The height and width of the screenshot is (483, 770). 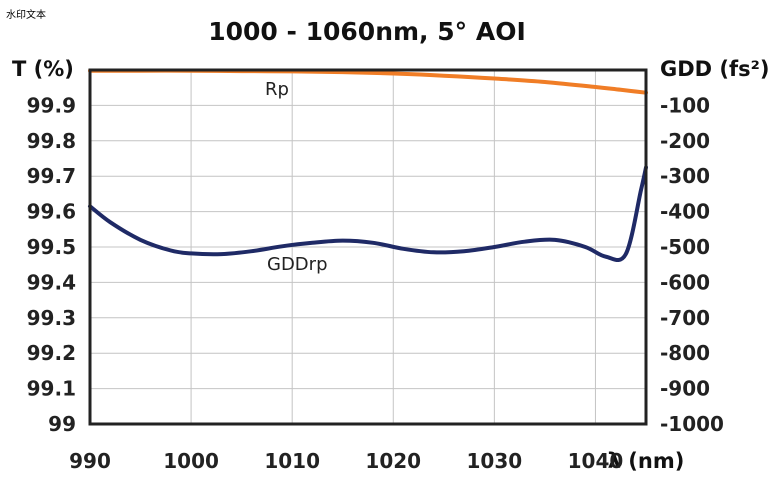 What do you see at coordinates (685, 389) in the screenshot?
I see `y-right-tick-label: -900` at bounding box center [685, 389].